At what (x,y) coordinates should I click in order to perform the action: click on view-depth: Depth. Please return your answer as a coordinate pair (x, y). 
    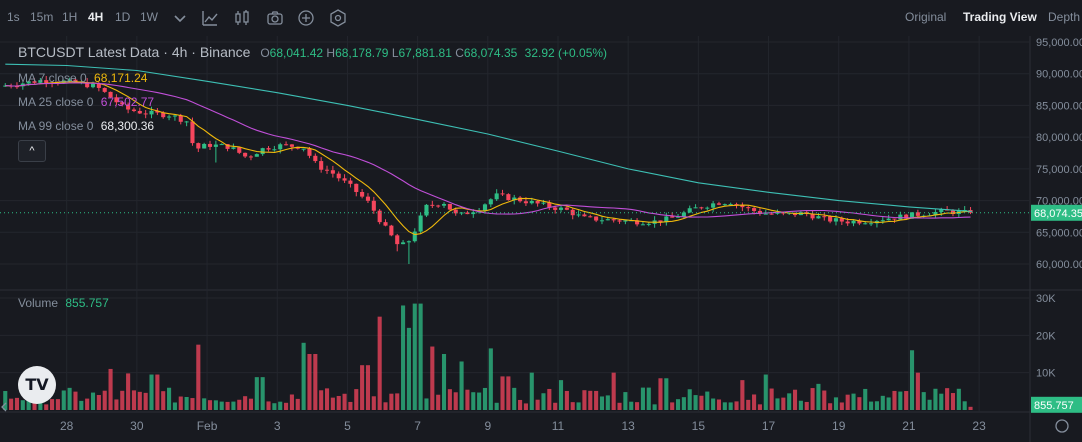
    Looking at the image, I should click on (1064, 17).